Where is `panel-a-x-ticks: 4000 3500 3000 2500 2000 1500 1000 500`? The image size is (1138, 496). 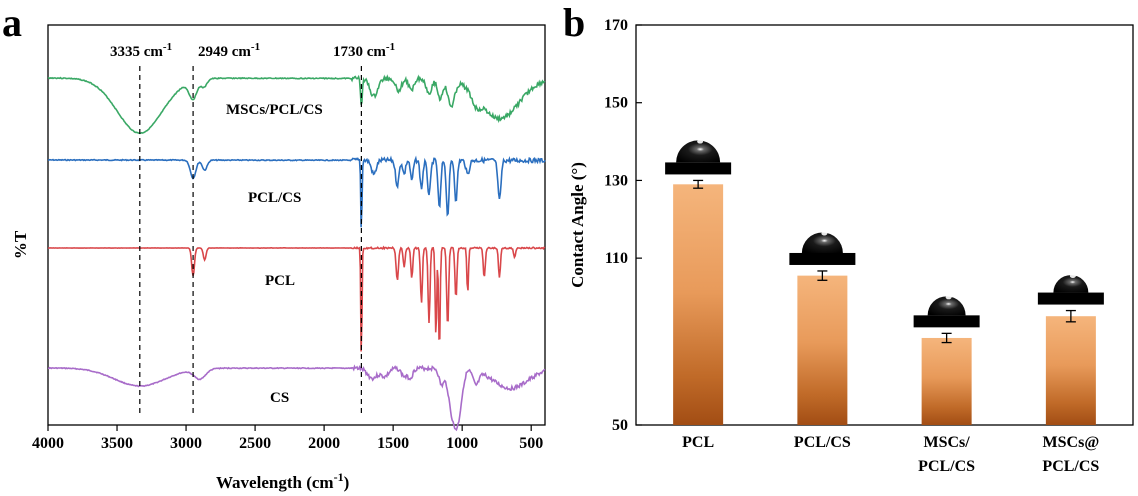
panel-a-x-ticks: 4000 3500 3000 2500 2000 1500 1000 500 is located at coordinates (287, 438).